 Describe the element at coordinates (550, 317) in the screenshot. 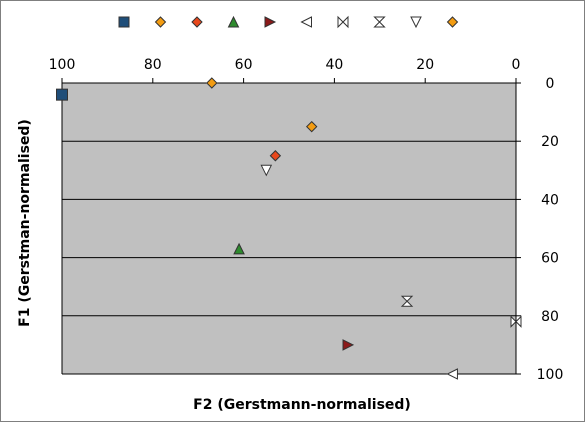

I see `y-tick-label-80: 80` at that location.